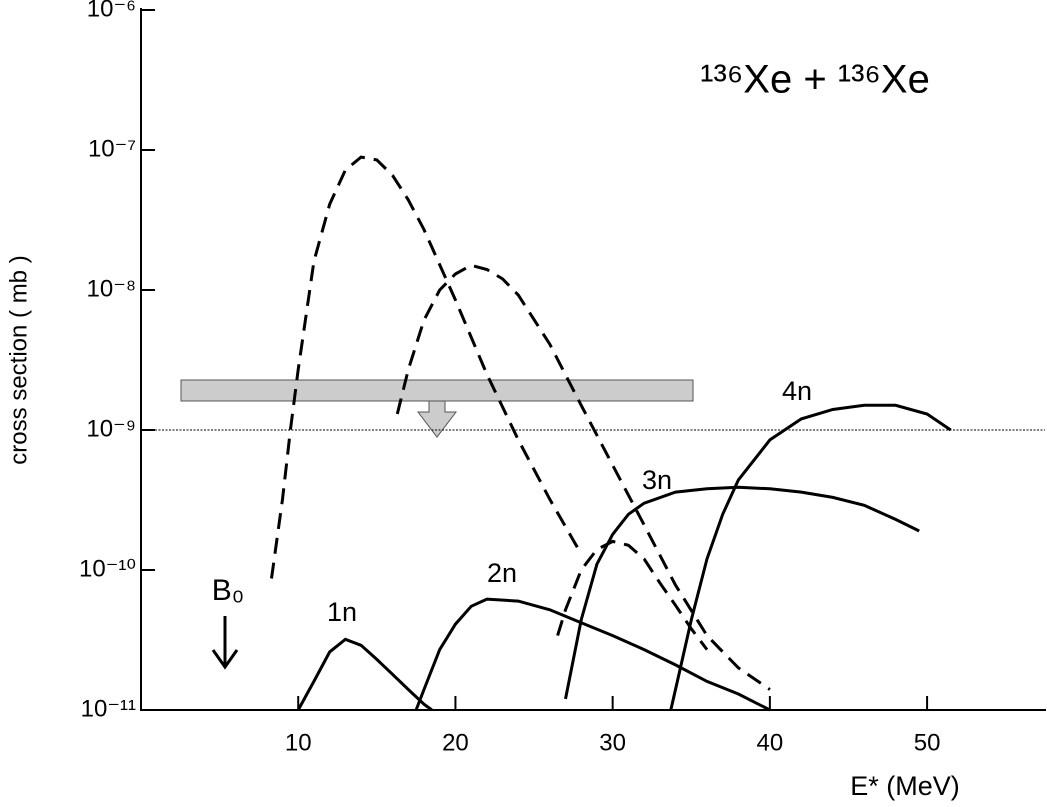  I want to click on series-label: 2n, so click(502, 573).